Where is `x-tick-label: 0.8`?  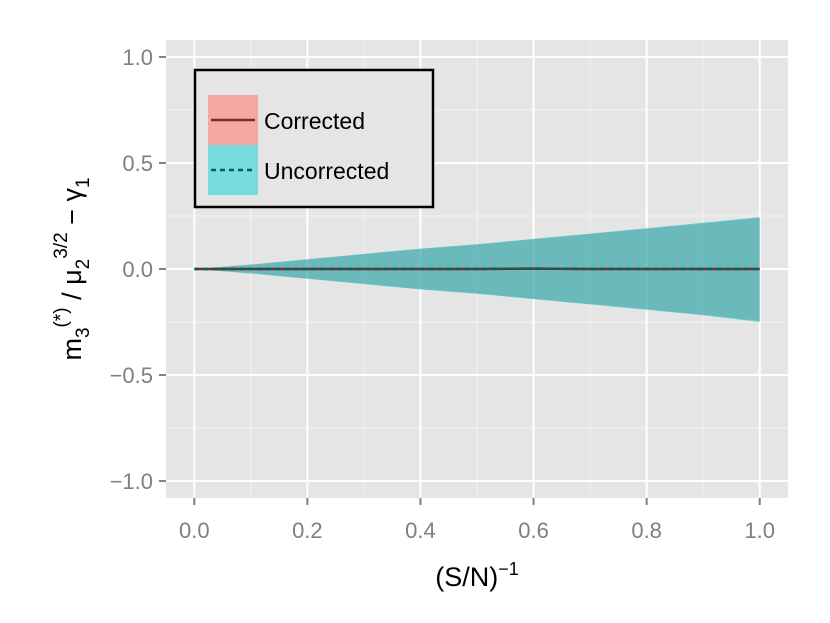
x-tick-label: 0.8 is located at coordinates (646, 530).